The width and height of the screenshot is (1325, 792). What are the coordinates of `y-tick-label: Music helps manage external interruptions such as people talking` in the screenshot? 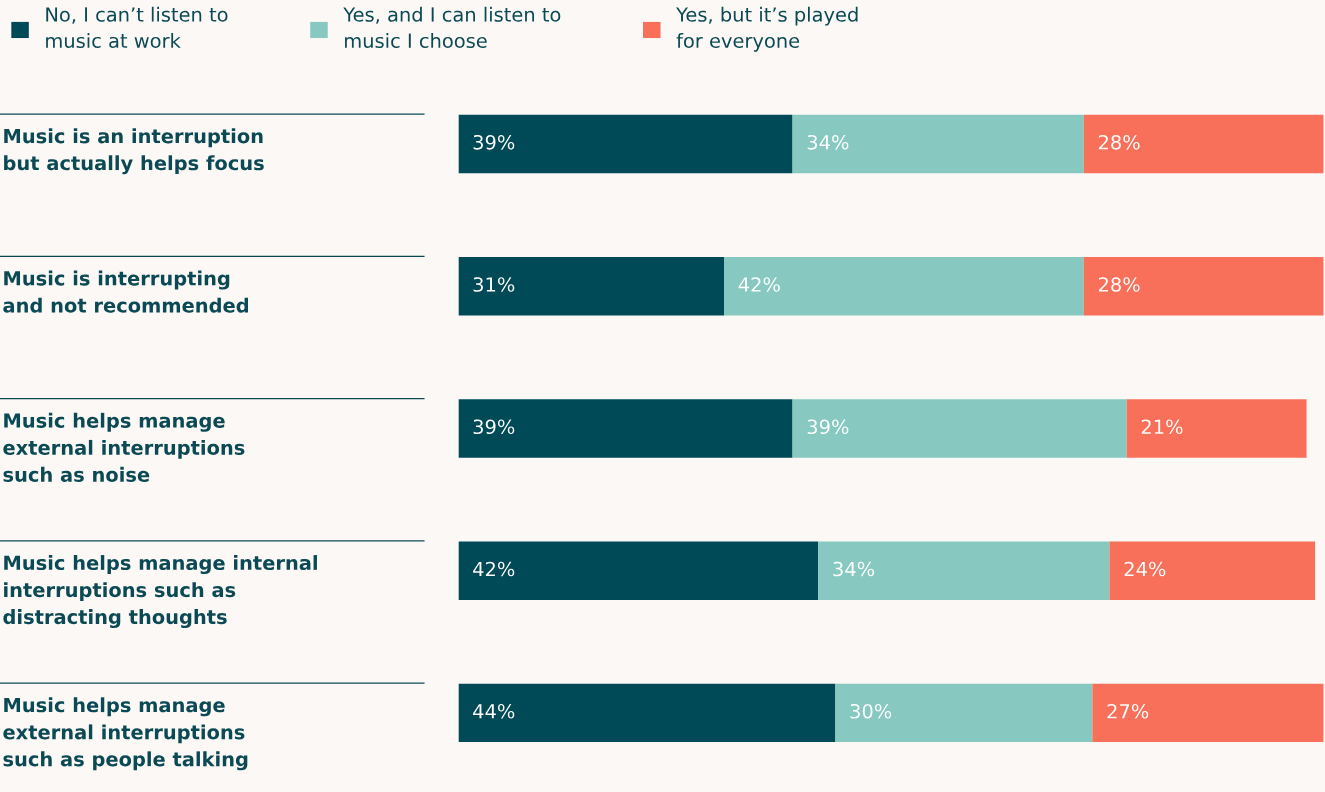 It's located at (125, 734).